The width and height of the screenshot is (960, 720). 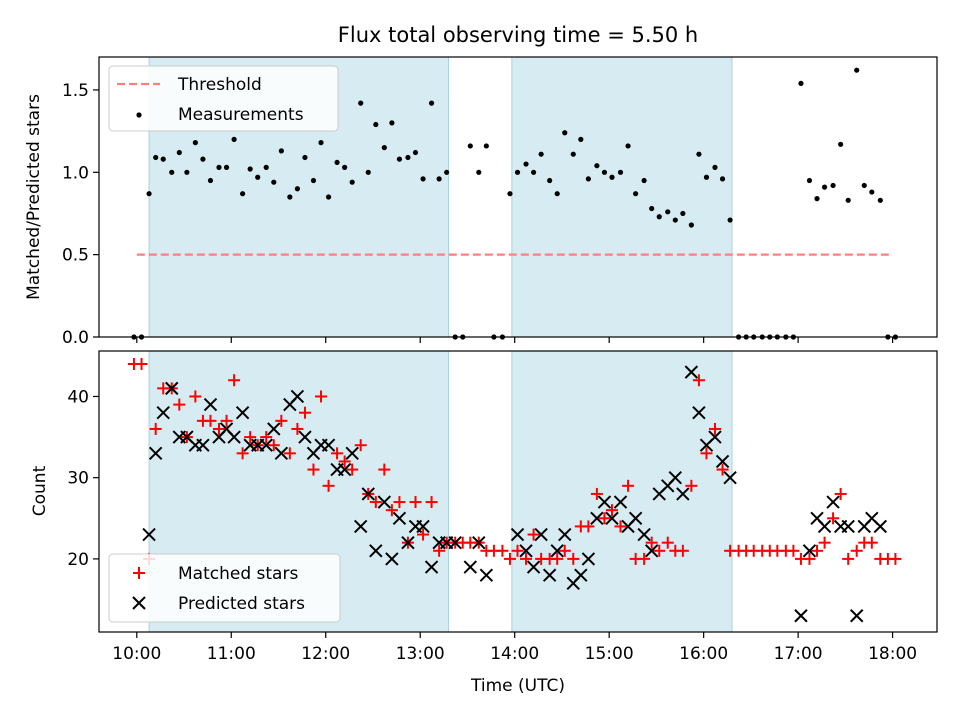 I want to click on top-legend-box, so click(x=223, y=98).